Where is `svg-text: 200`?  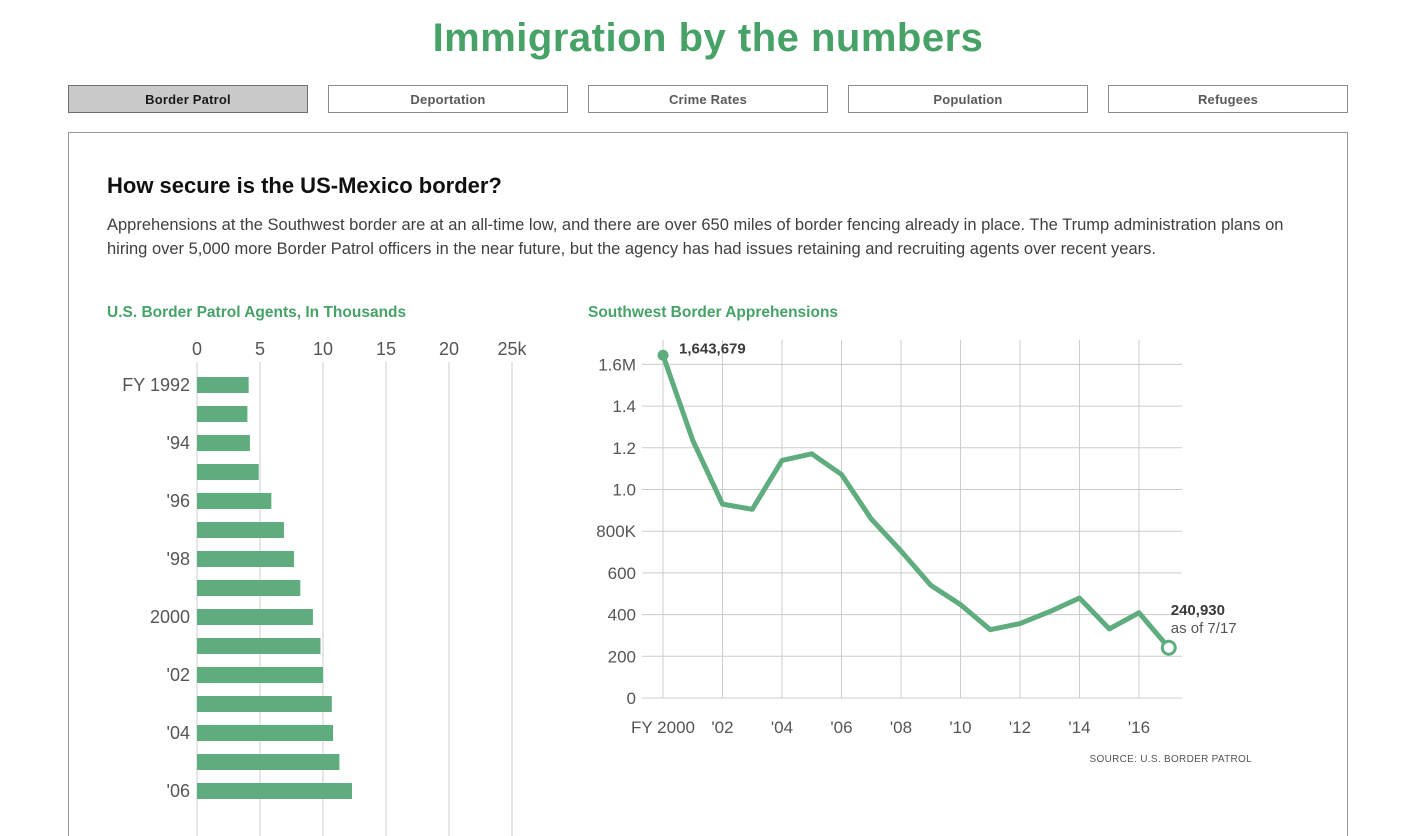
svg-text: 200 is located at coordinates (622, 656).